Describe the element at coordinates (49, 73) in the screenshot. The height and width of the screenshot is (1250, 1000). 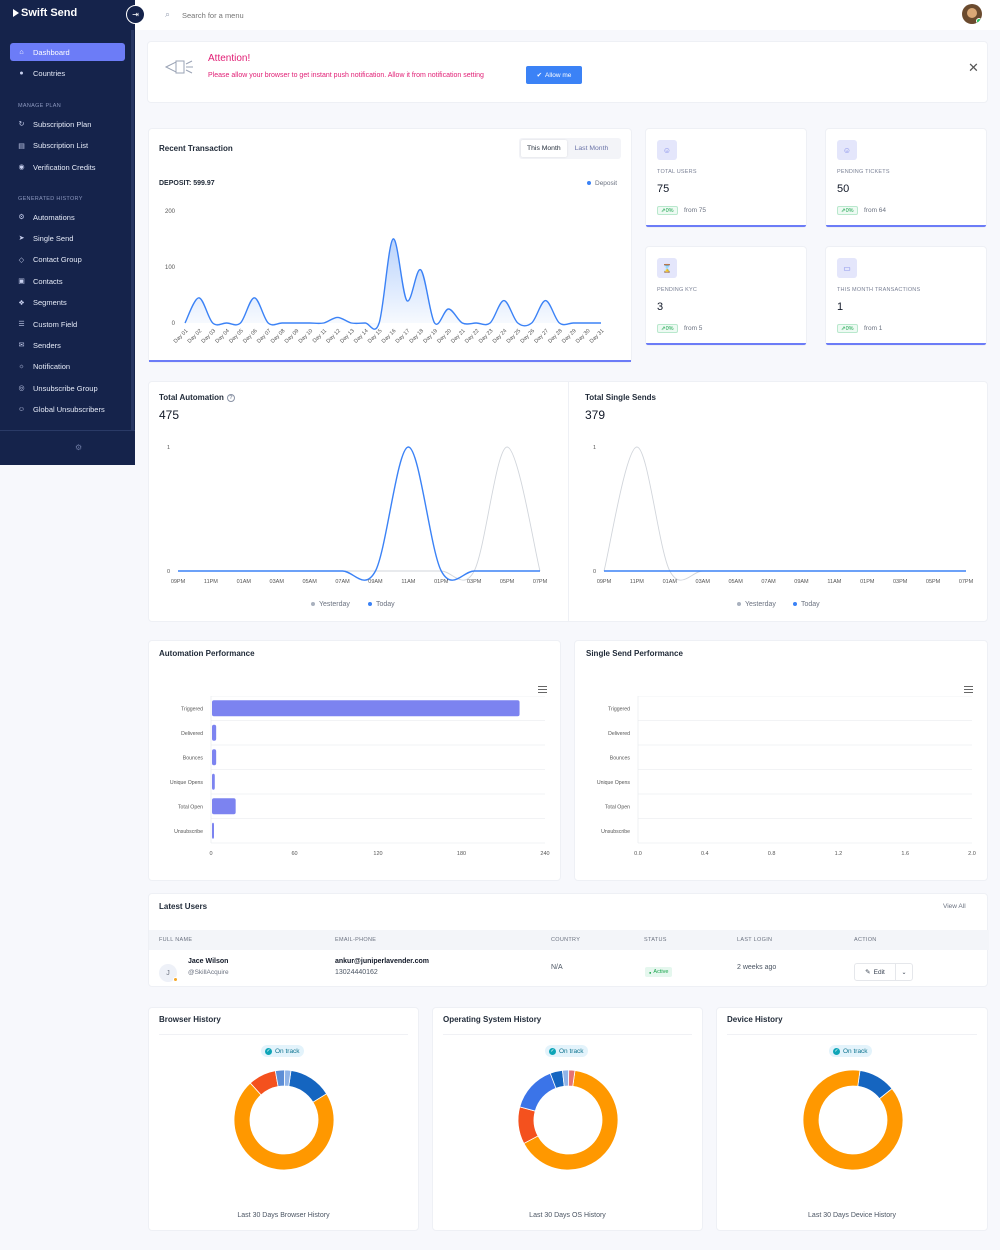
I see `sidebar-item-label: Countries` at that location.